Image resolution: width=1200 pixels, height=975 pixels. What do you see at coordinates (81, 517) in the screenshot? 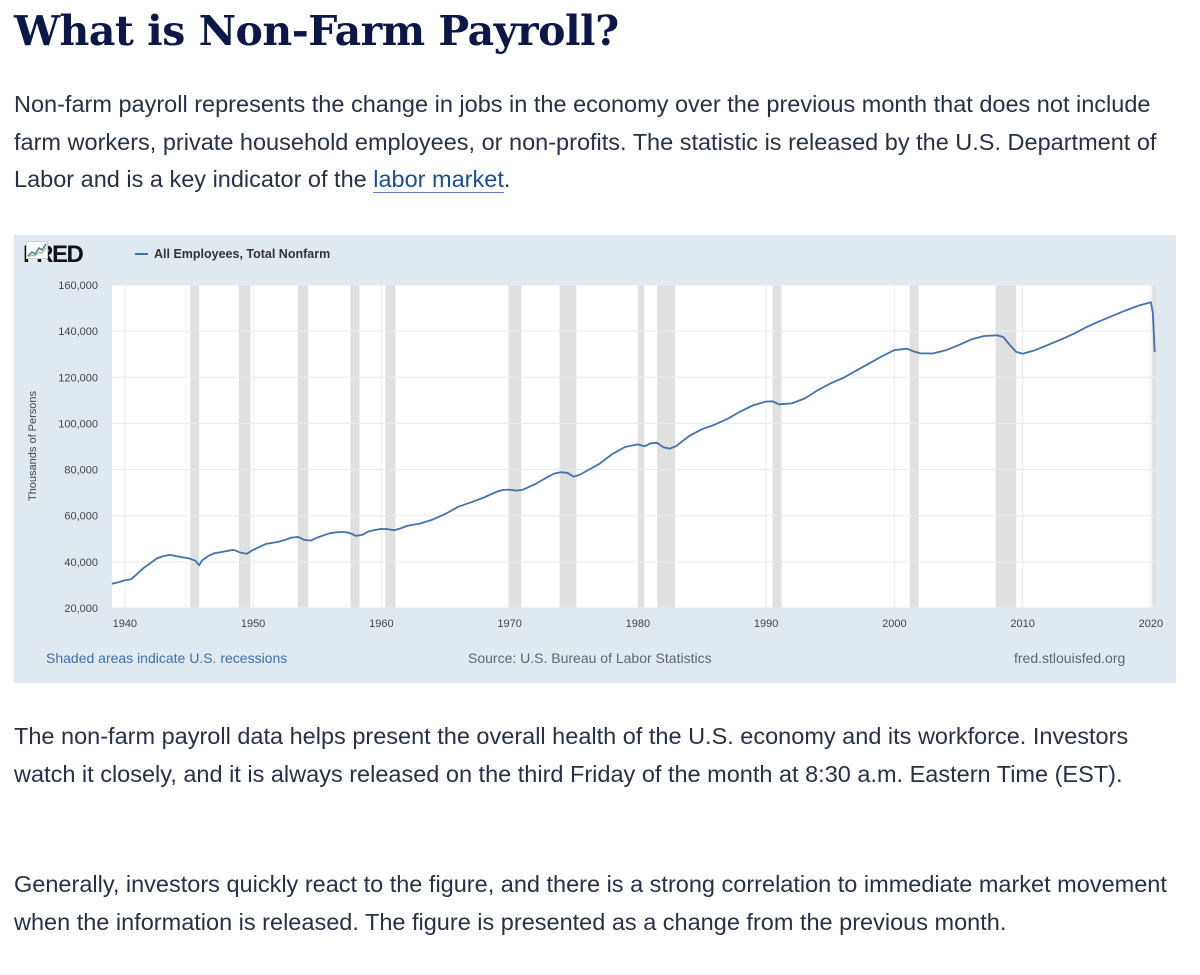
I see `y-tick-label: 60,000` at bounding box center [81, 517].